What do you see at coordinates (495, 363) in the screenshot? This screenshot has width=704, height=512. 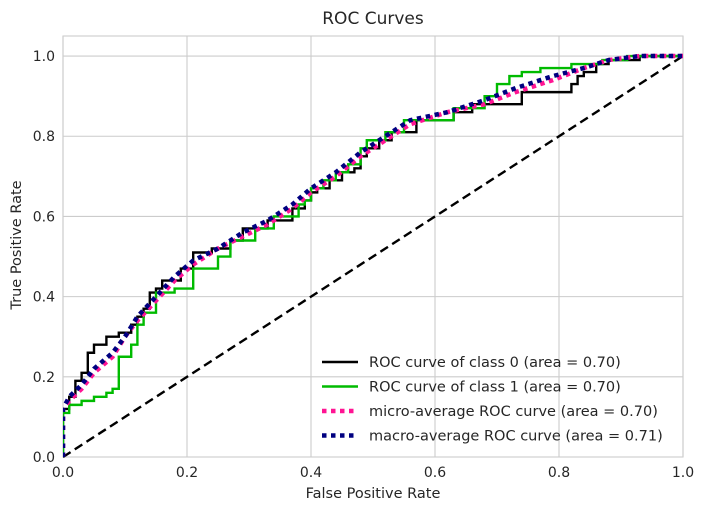 I see `legend-label-0: ROC curve of class 0 (area = 0.70)` at bounding box center [495, 363].